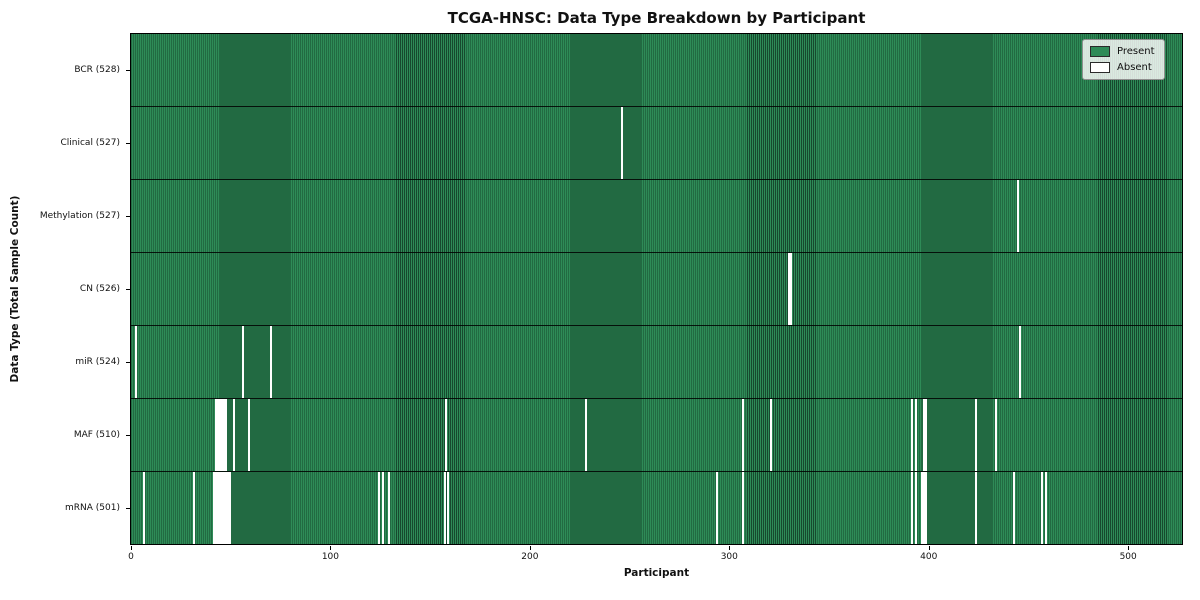 The image size is (1200, 600). I want to click on x-axis: 0 100 200 300 400 500, so click(655, 562).